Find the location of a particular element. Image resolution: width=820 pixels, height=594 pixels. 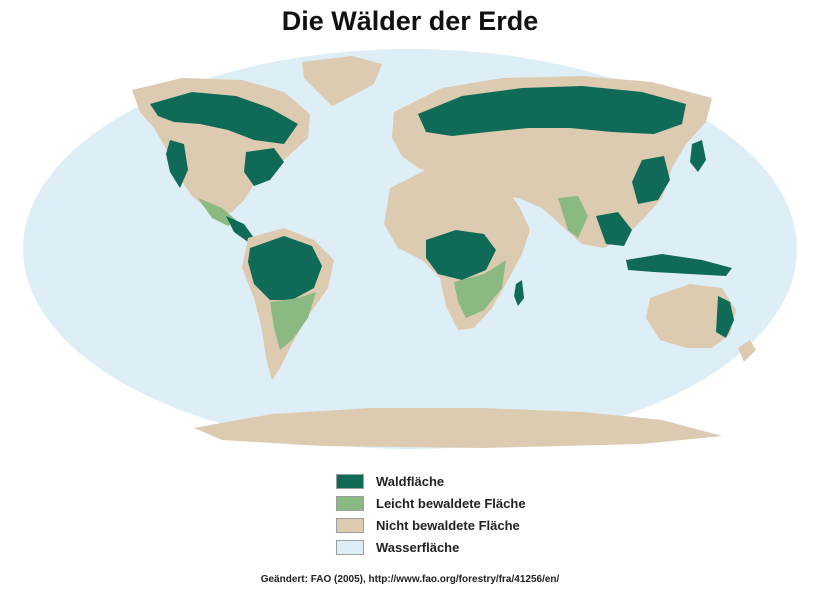

landmass-japan is located at coordinates (698, 156).